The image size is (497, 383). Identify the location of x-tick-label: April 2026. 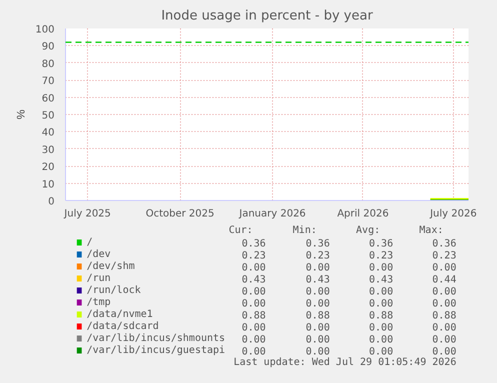
(363, 214).